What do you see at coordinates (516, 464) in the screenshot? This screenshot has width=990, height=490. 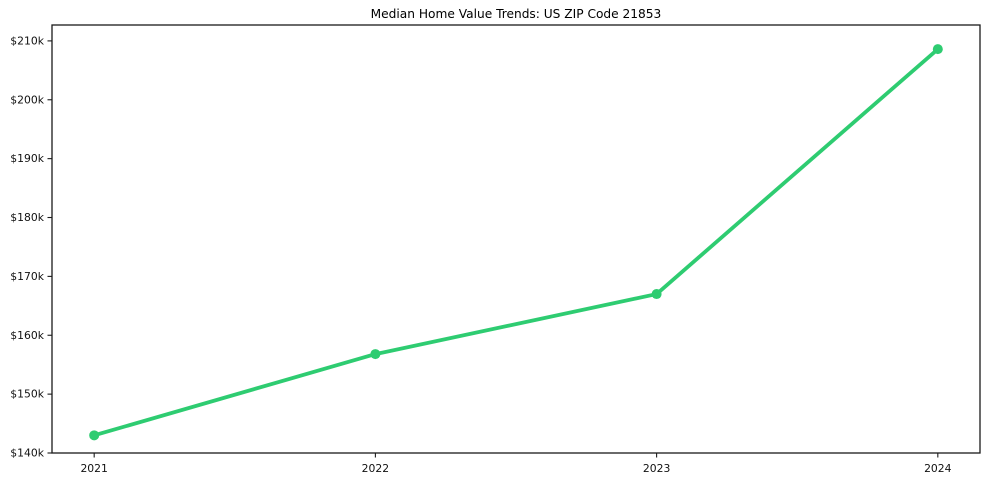 I see `x-axis: 2021 2022 2023 2024` at bounding box center [516, 464].